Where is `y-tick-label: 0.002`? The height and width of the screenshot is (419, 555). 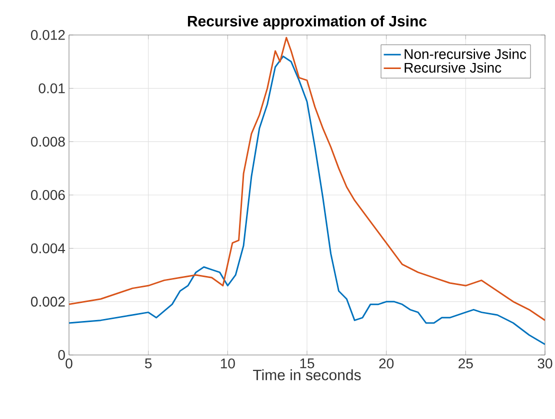 y-tick-label: 0.002 is located at coordinates (47, 301).